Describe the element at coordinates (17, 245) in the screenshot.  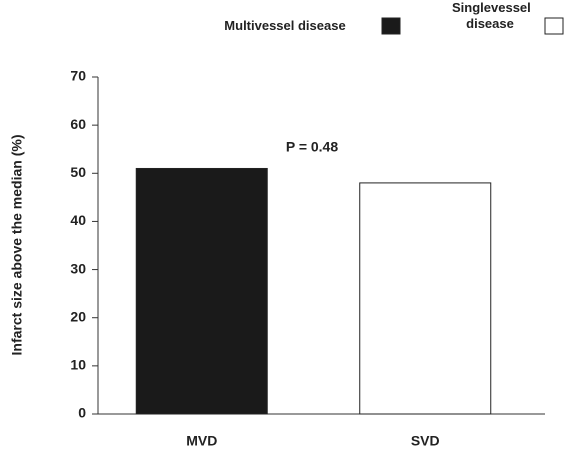
I see `y-axis-label: Infarct size above the median (%)` at that location.